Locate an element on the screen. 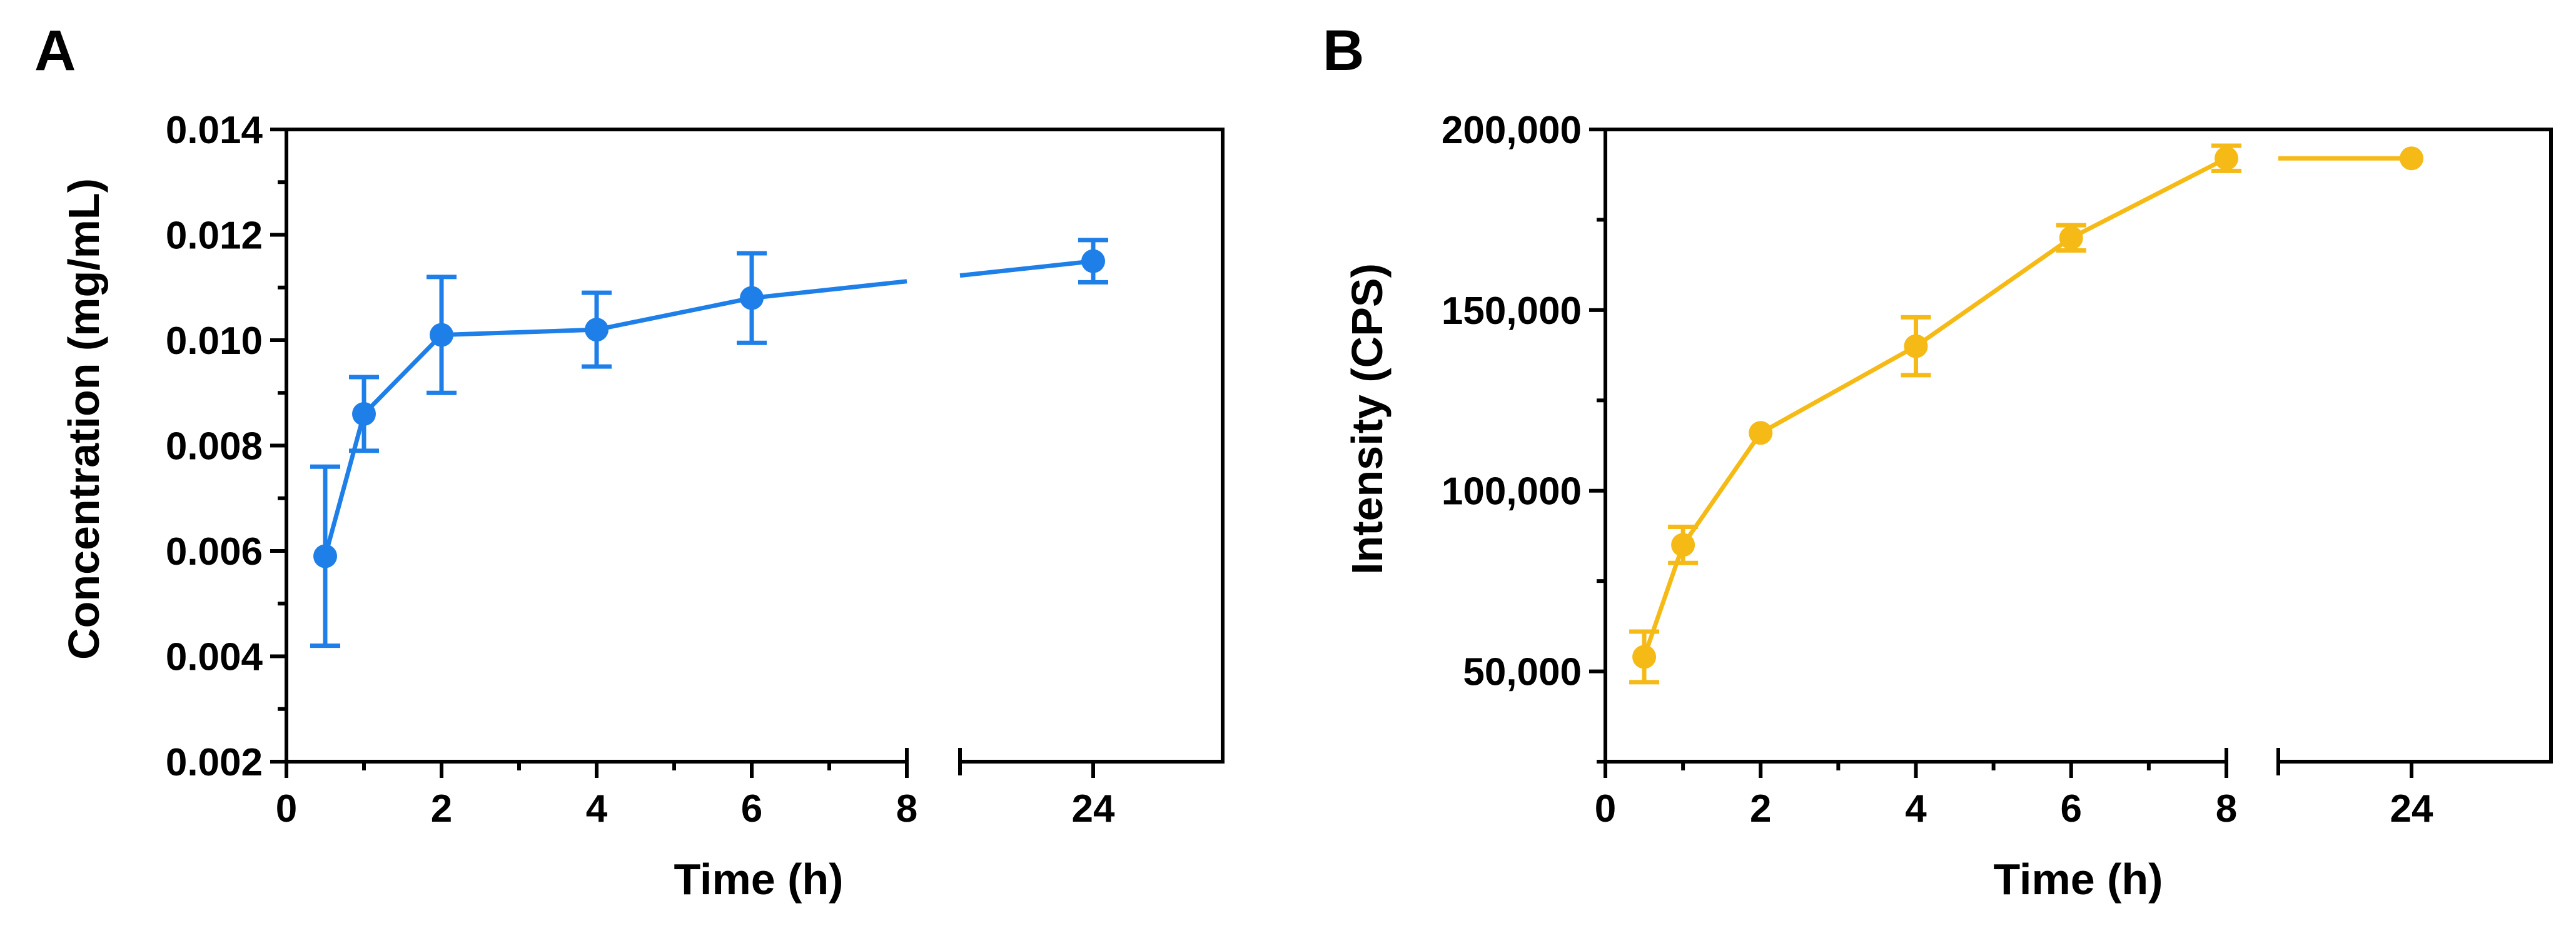 The width and height of the screenshot is (2576, 928). y-tick-label: 0.012 is located at coordinates (215, 236).